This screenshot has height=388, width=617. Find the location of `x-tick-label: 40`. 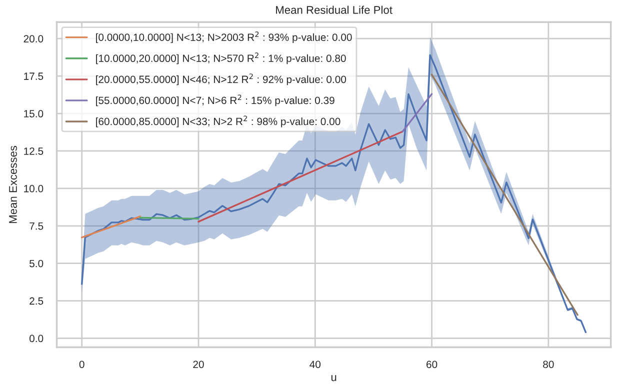

x-tick-label: 40 is located at coordinates (315, 364).